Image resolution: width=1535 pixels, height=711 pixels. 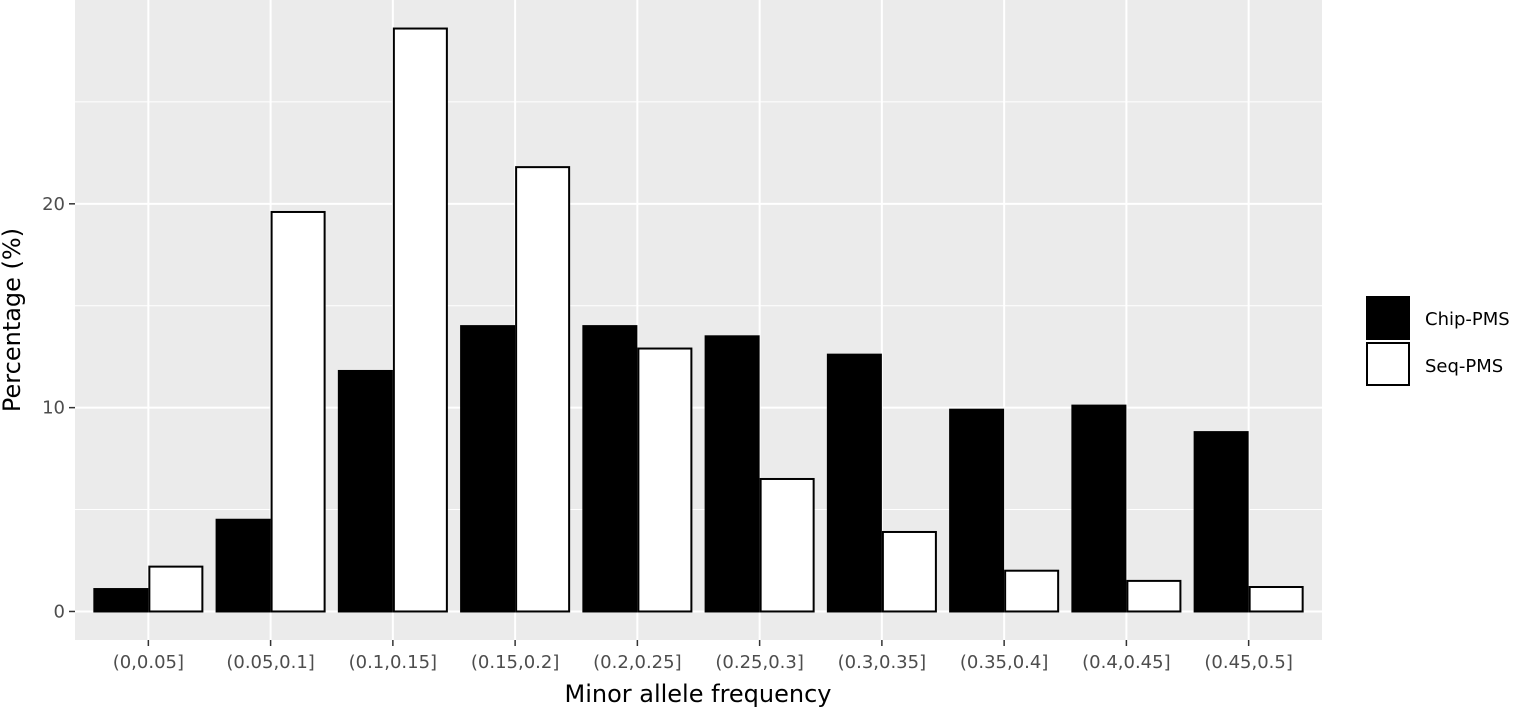 I want to click on y-axis: 0 10 20, so click(x=58, y=408).